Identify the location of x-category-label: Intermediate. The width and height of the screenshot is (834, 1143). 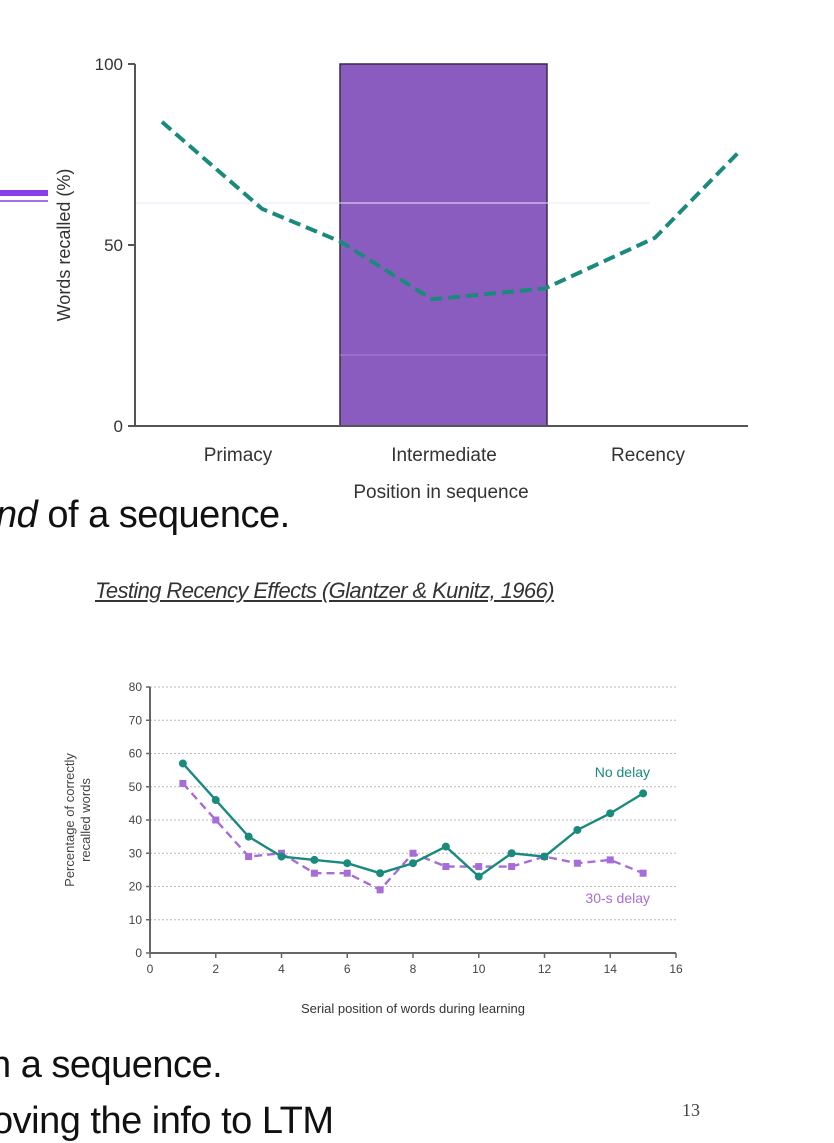
(444, 455).